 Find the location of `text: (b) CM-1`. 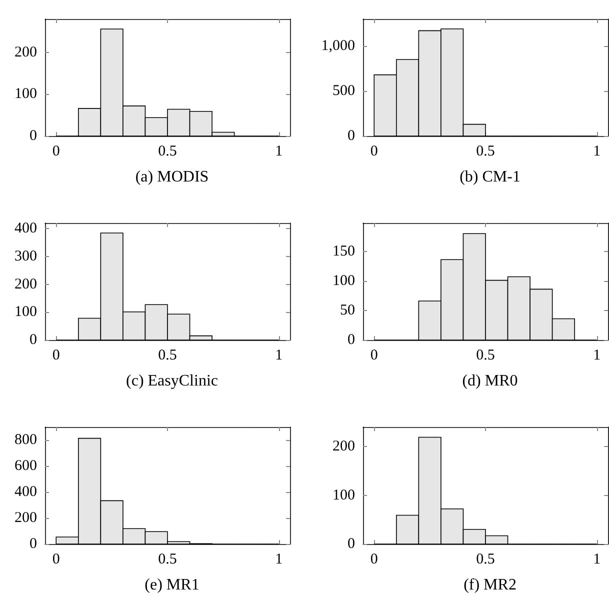

text: (b) CM-1 is located at coordinates (490, 177).